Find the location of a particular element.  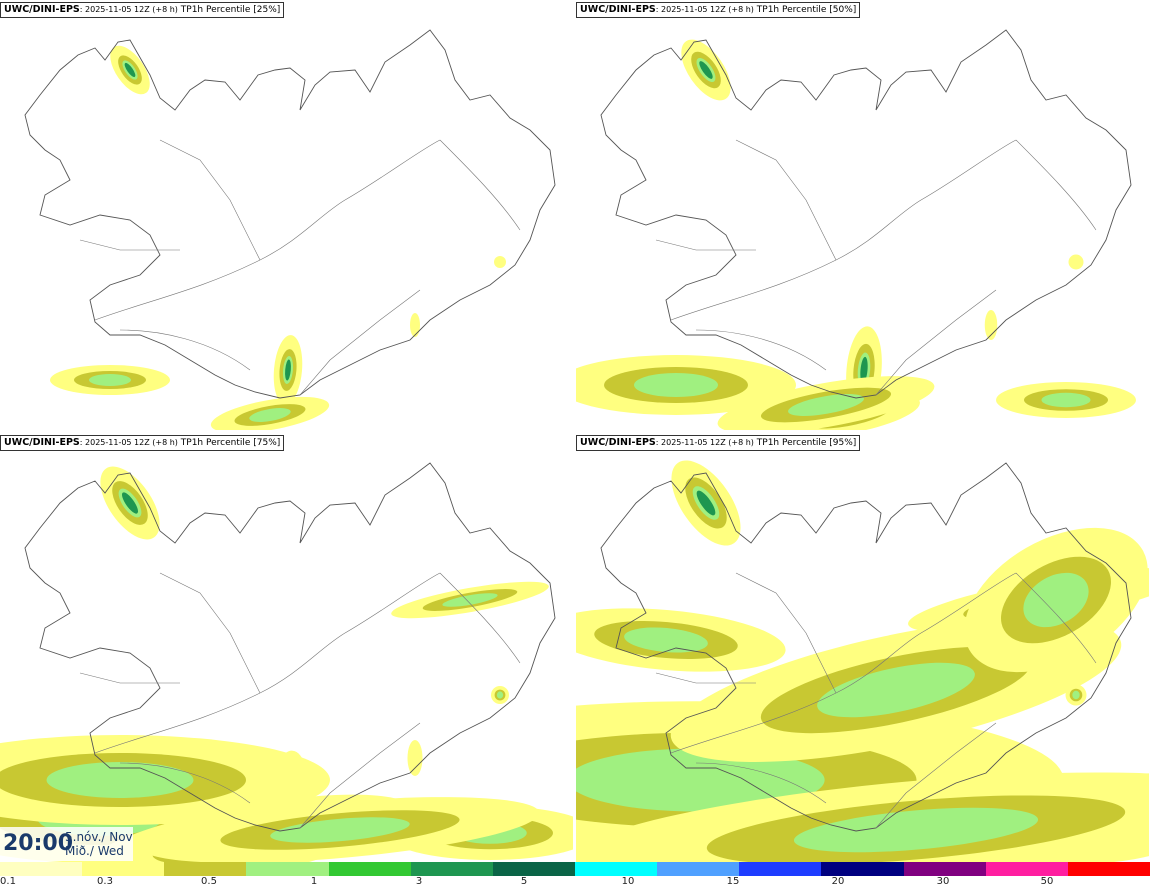

colorbar-label: 3 is located at coordinates (419, 881).